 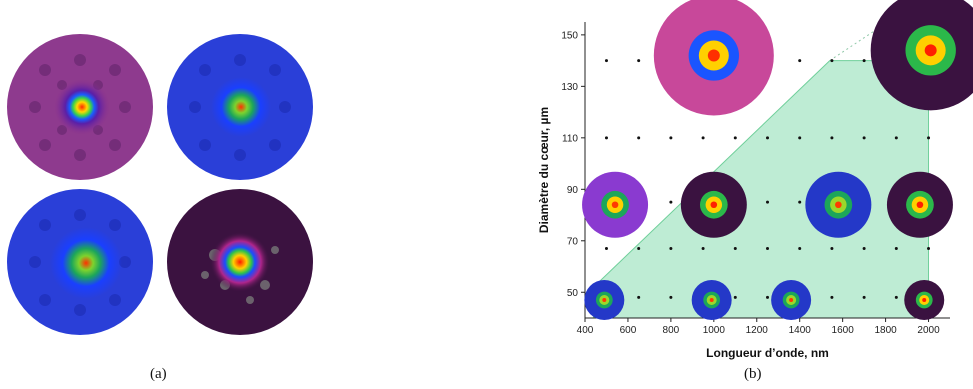 What do you see at coordinates (757, 330) in the screenshot?
I see `x-tick-label: 1200` at bounding box center [757, 330].